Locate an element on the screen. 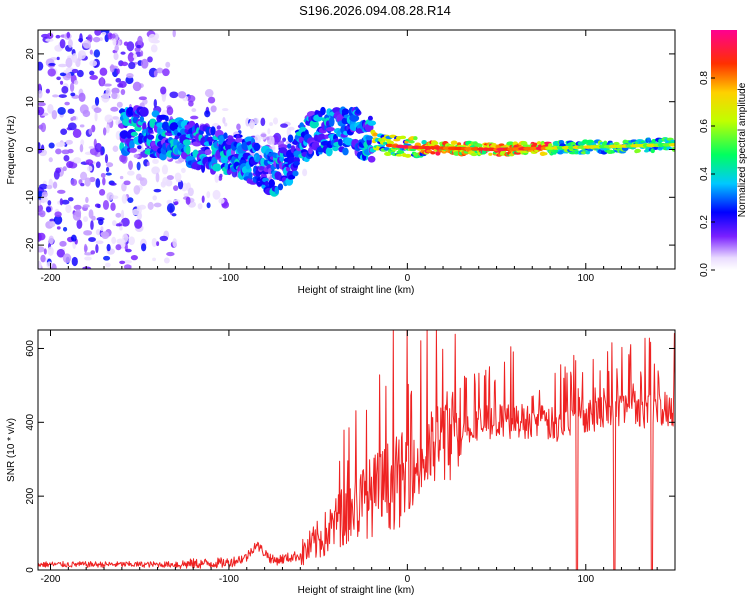  colorbar-tick-label: 0.0 is located at coordinates (704, 270).